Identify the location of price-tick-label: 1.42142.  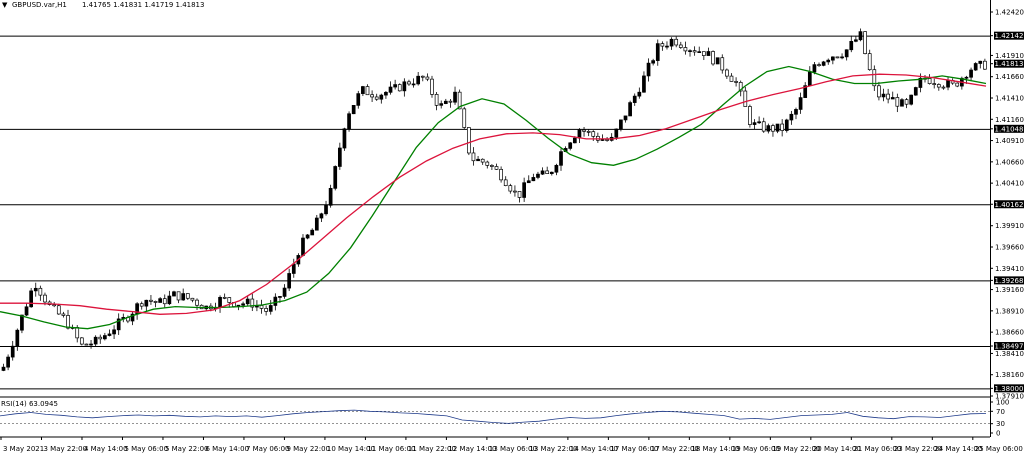
(1009, 36).